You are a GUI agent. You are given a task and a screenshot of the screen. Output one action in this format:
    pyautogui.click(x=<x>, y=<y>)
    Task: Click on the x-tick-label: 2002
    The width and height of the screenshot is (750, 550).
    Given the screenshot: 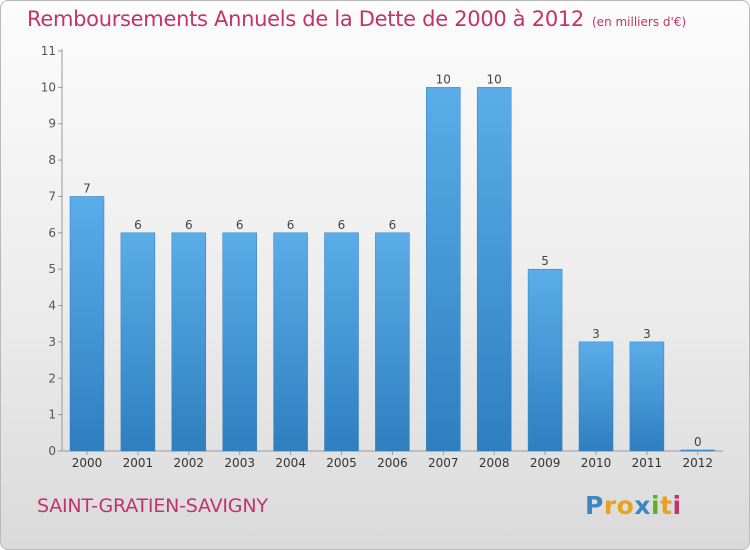 What is the action you would take?
    pyautogui.click(x=189, y=463)
    